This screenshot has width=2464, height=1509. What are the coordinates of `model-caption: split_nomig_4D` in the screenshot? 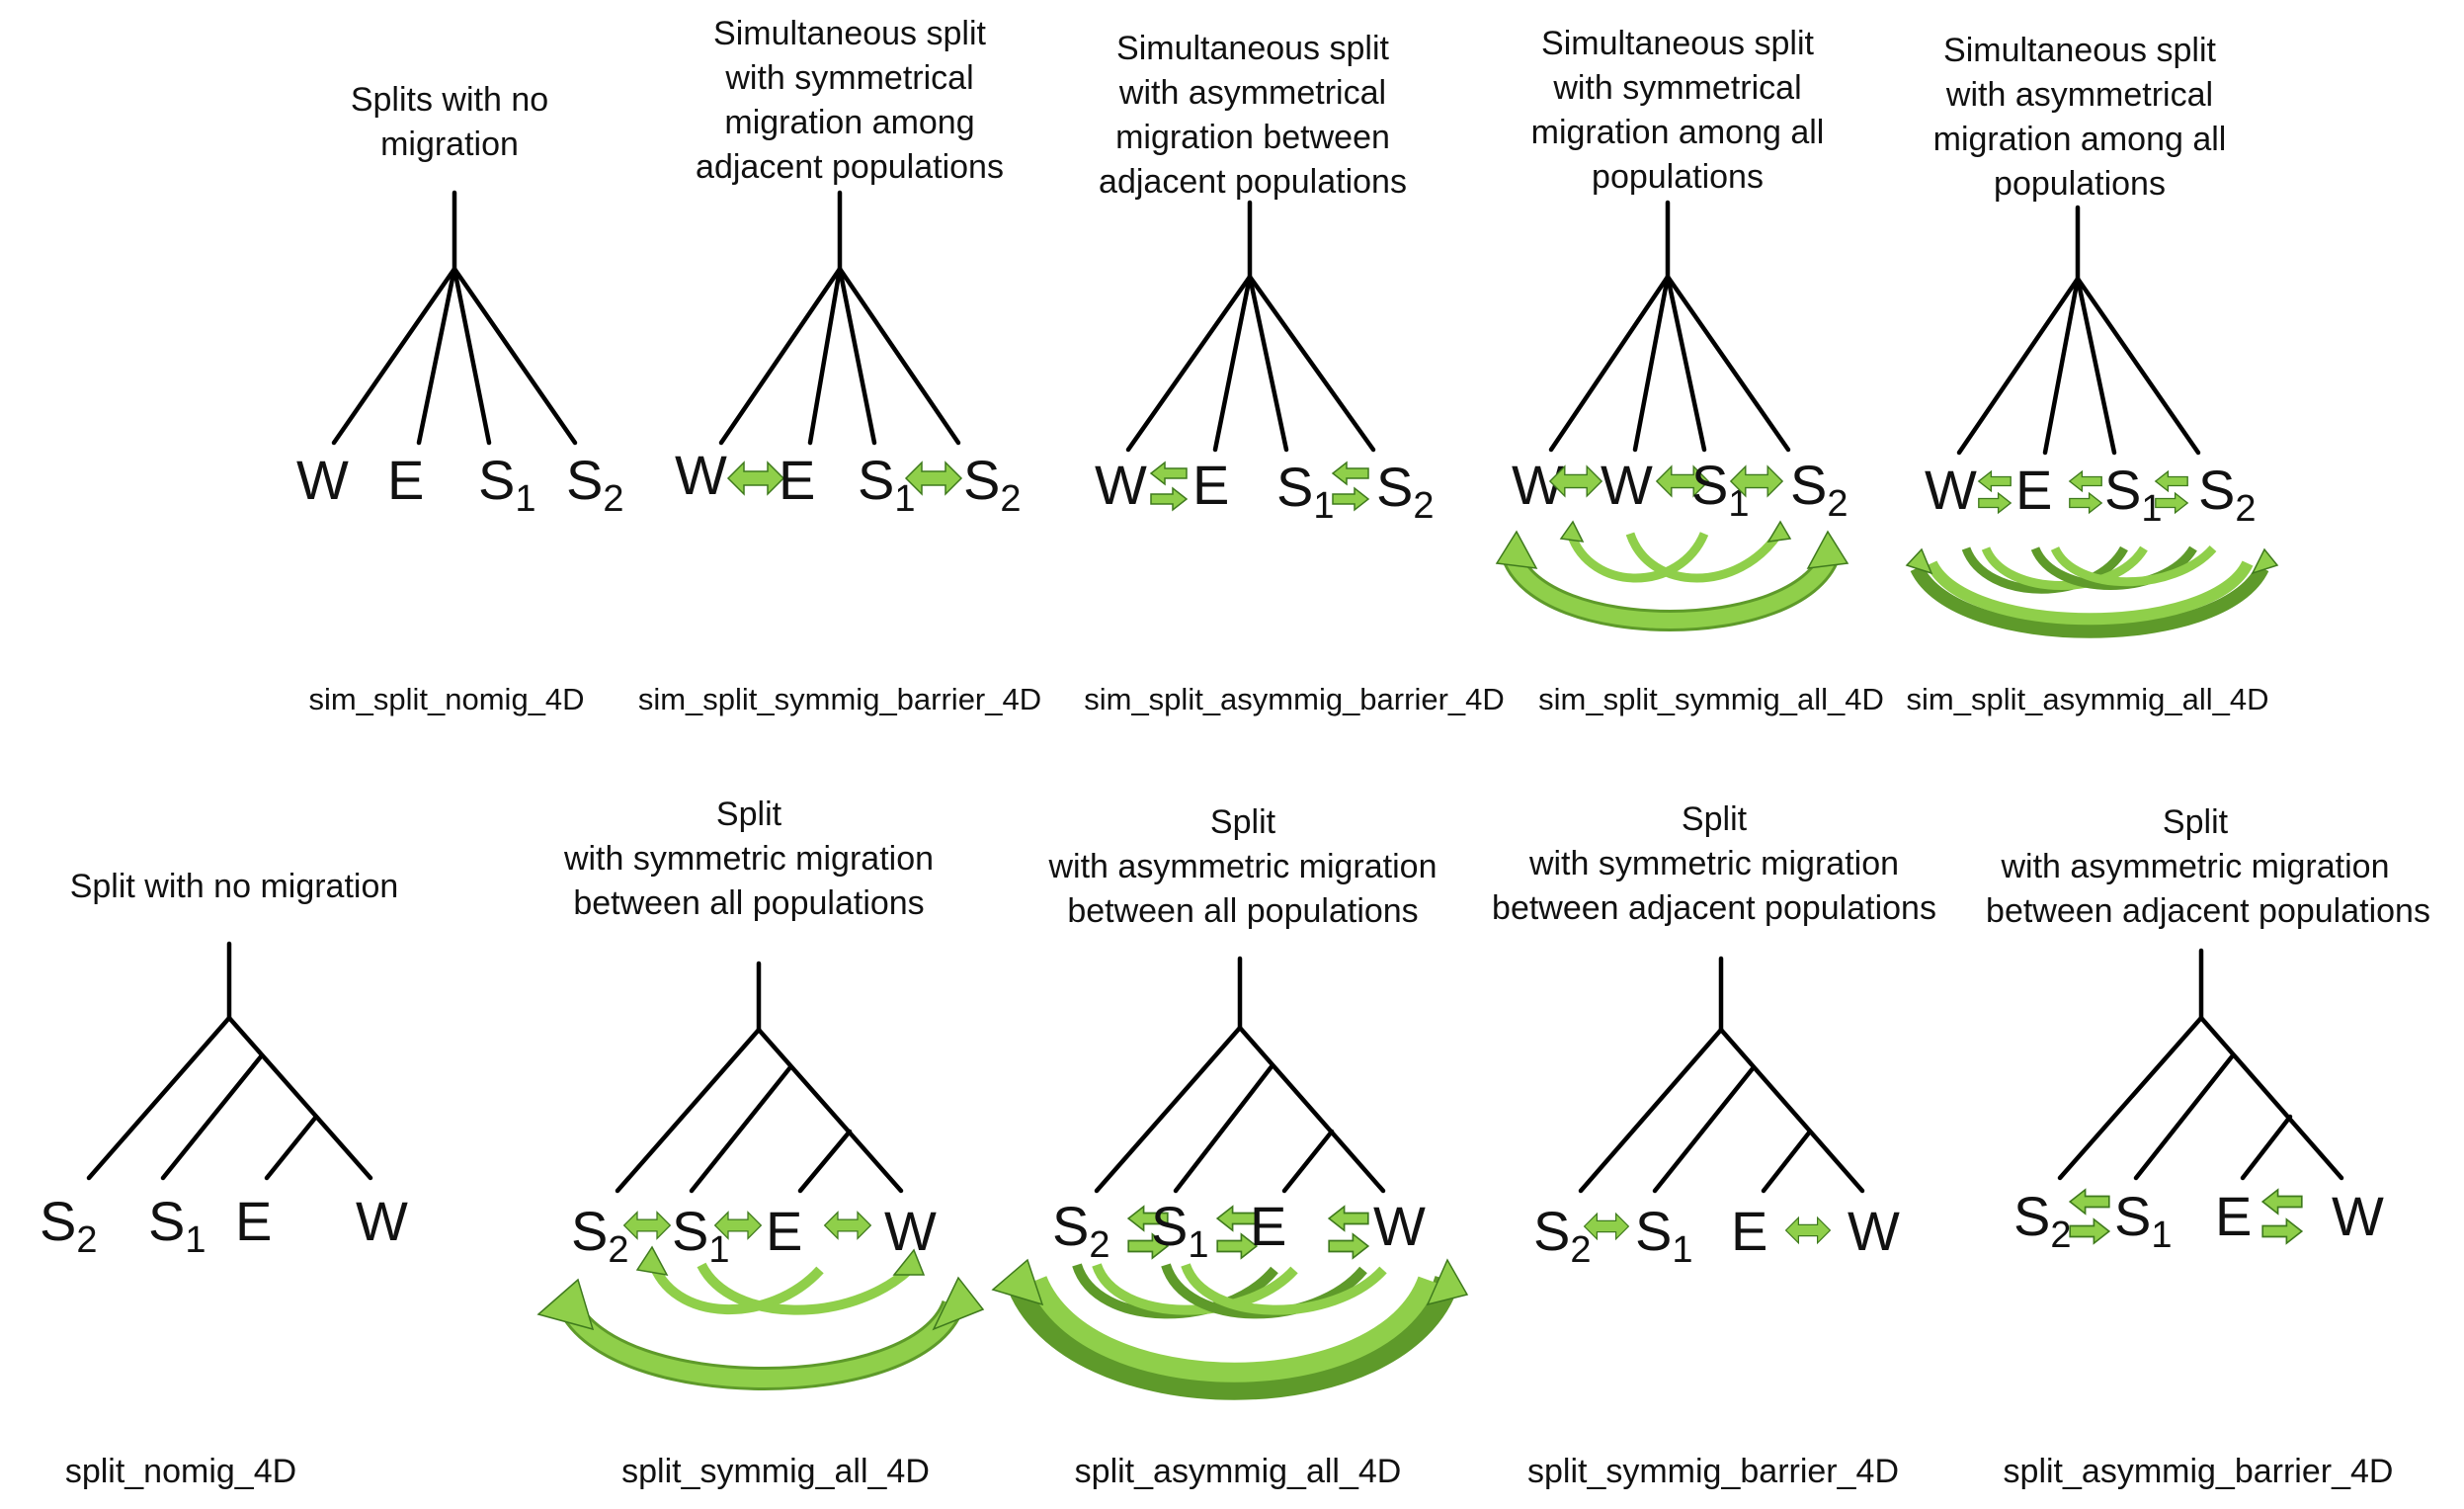 It's located at (180, 1471).